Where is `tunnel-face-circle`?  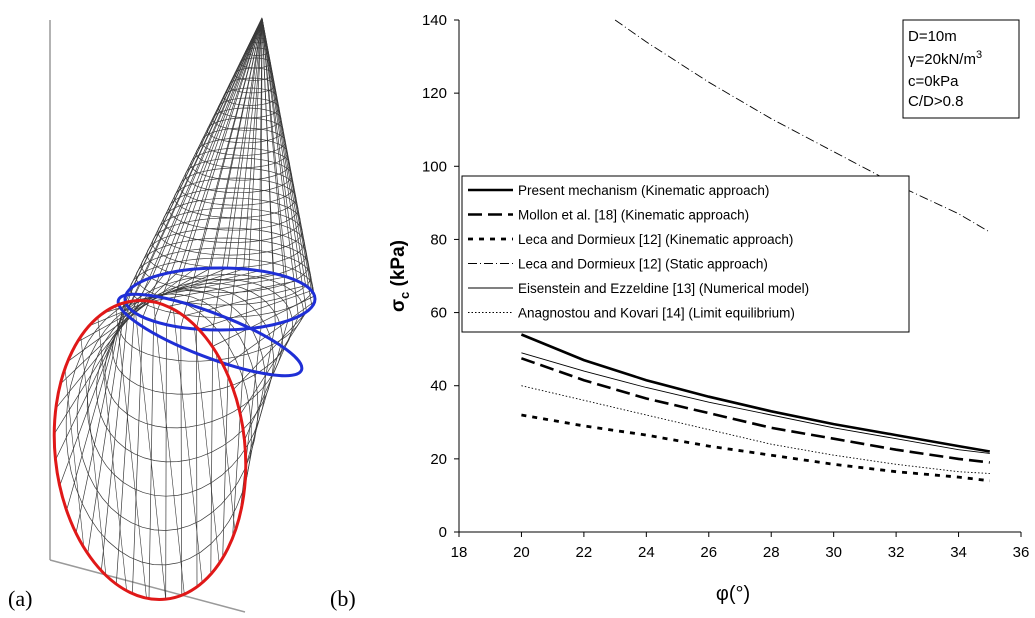 tunnel-face-circle is located at coordinates (150, 450).